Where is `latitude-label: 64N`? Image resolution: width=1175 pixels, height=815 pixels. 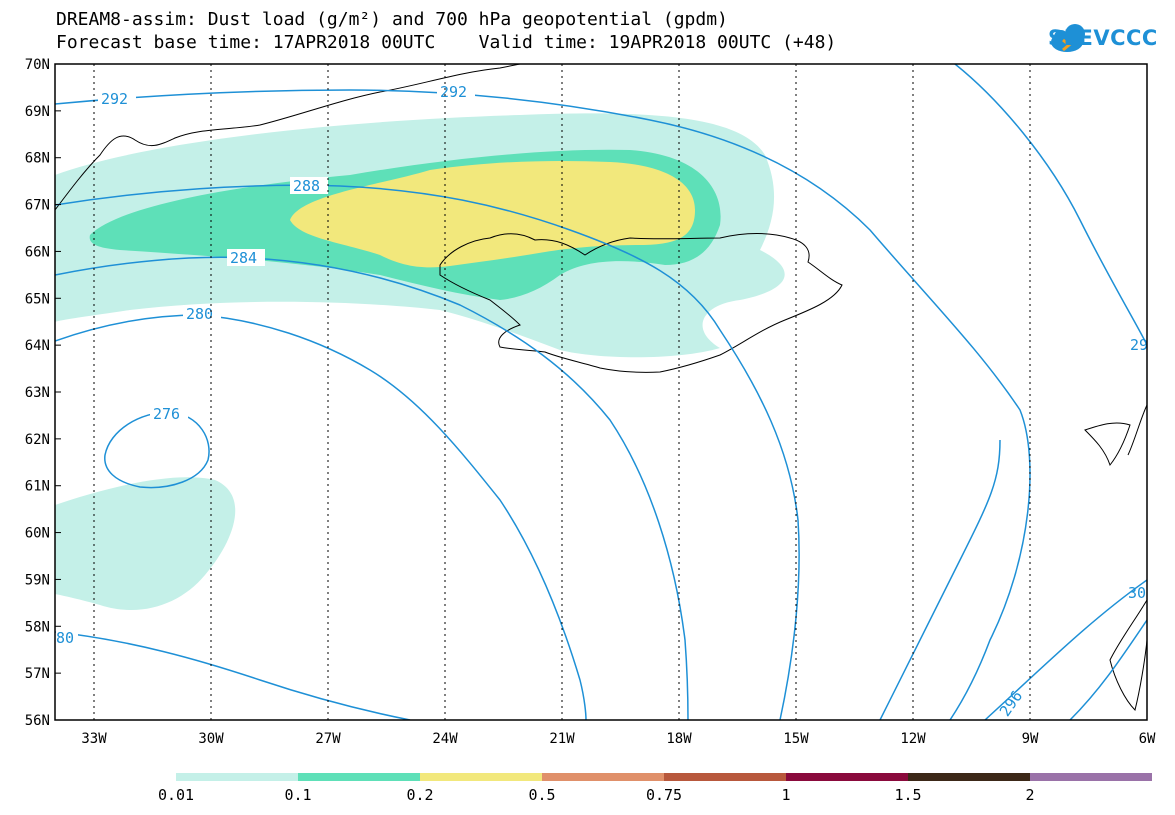
latitude-label: 64N is located at coordinates (37, 346).